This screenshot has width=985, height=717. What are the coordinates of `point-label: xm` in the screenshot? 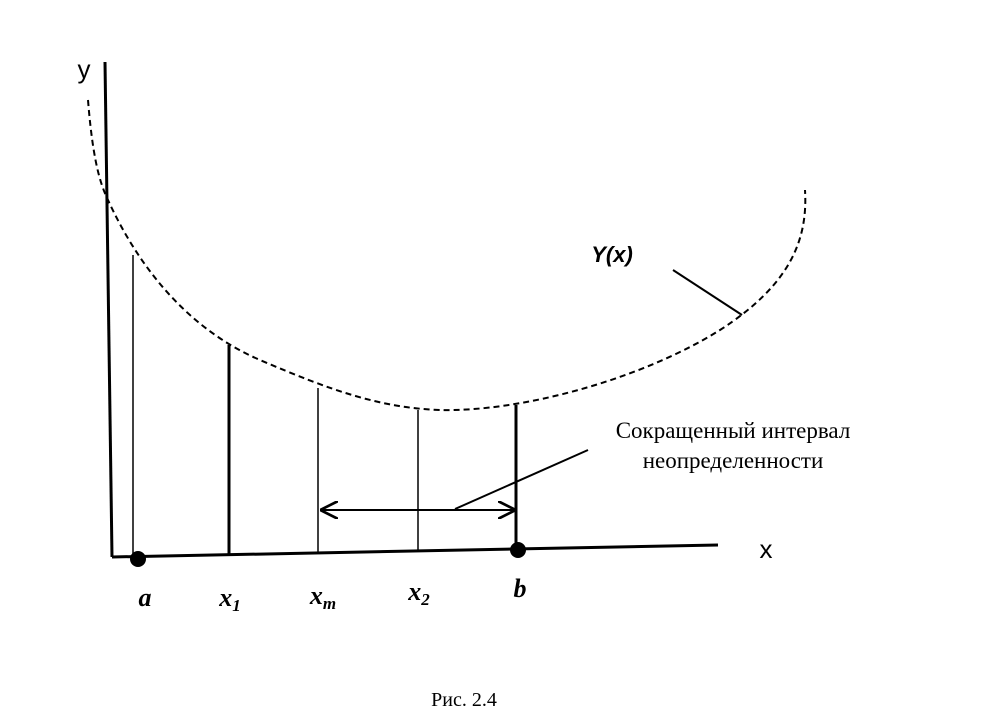 It's located at (322, 597).